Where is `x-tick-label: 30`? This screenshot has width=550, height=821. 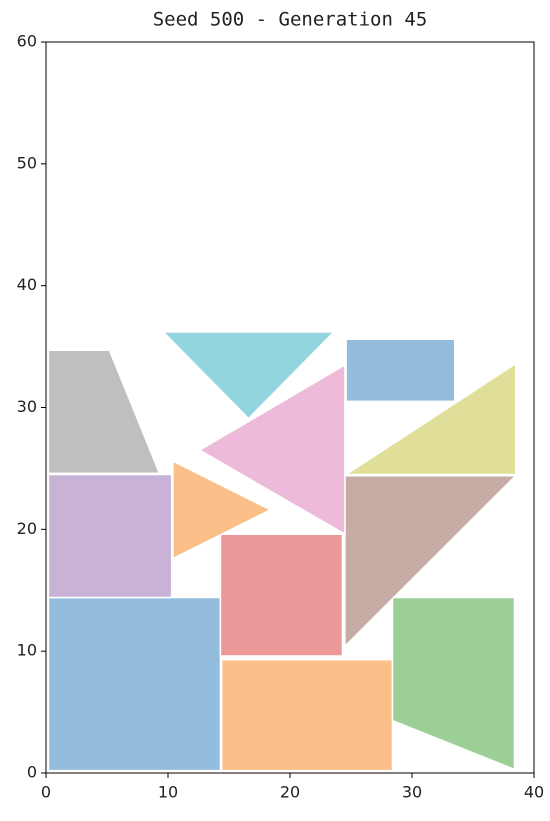
x-tick-label: 30 is located at coordinates (412, 792).